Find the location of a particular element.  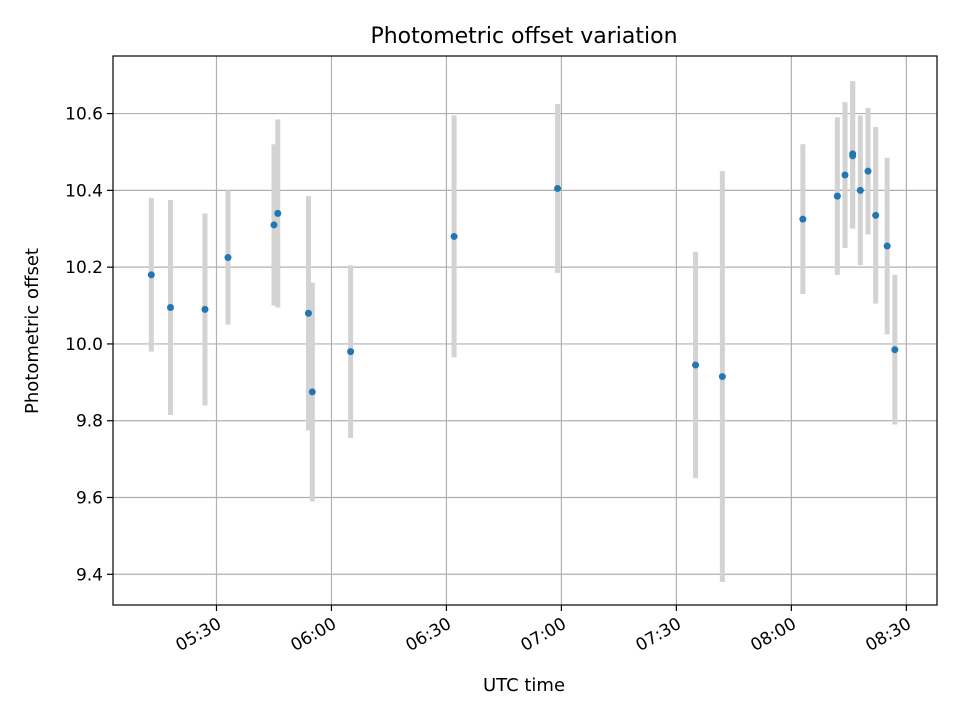

x-axis-label: UTC time is located at coordinates (524, 685).